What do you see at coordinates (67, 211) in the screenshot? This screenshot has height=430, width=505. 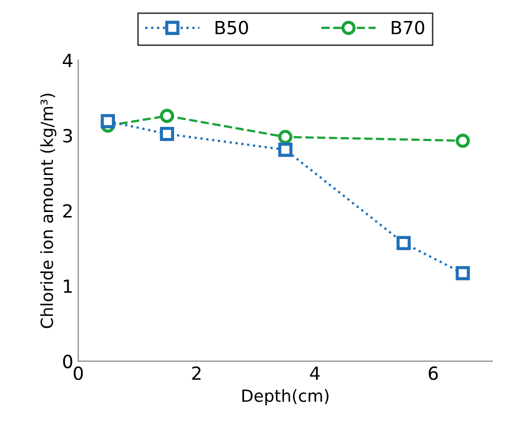 I see `y-tick-label: 2` at bounding box center [67, 211].